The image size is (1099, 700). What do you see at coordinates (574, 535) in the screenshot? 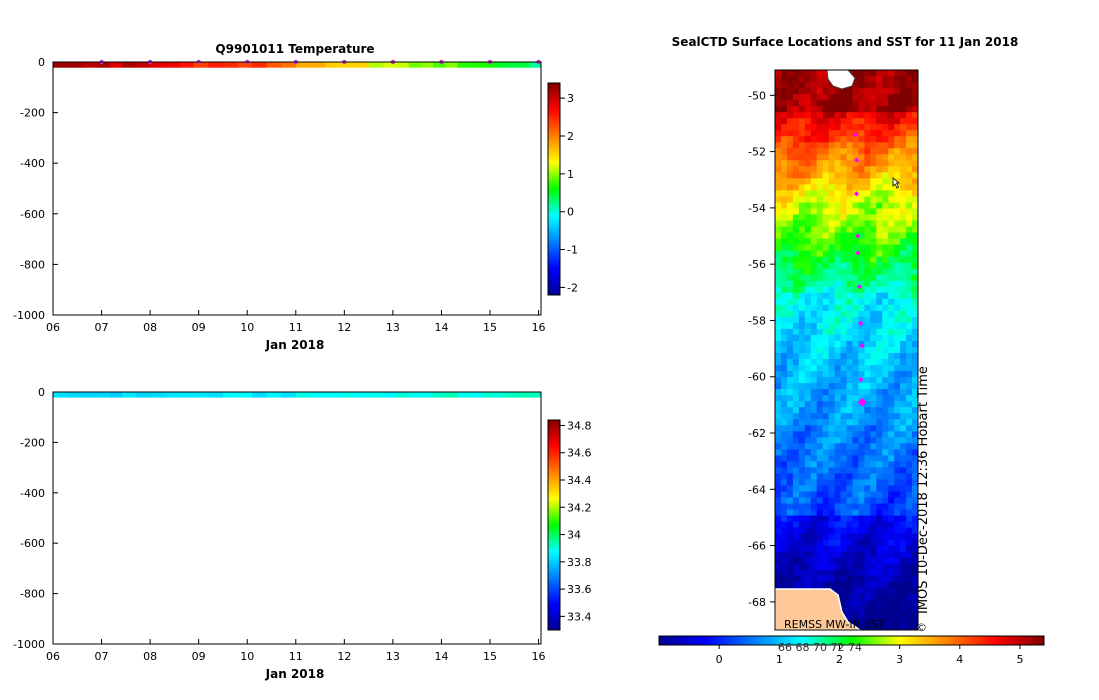
I see `colorbar-tick-label: 34` at bounding box center [574, 535].